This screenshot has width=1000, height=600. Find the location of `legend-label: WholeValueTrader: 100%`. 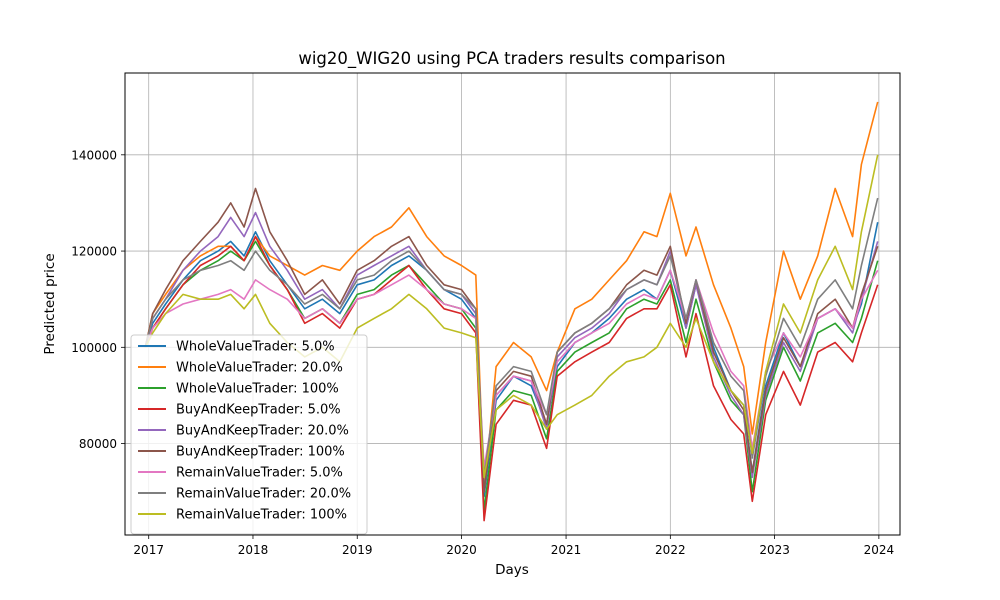

legend-label: WholeValueTrader: 100% is located at coordinates (257, 389).